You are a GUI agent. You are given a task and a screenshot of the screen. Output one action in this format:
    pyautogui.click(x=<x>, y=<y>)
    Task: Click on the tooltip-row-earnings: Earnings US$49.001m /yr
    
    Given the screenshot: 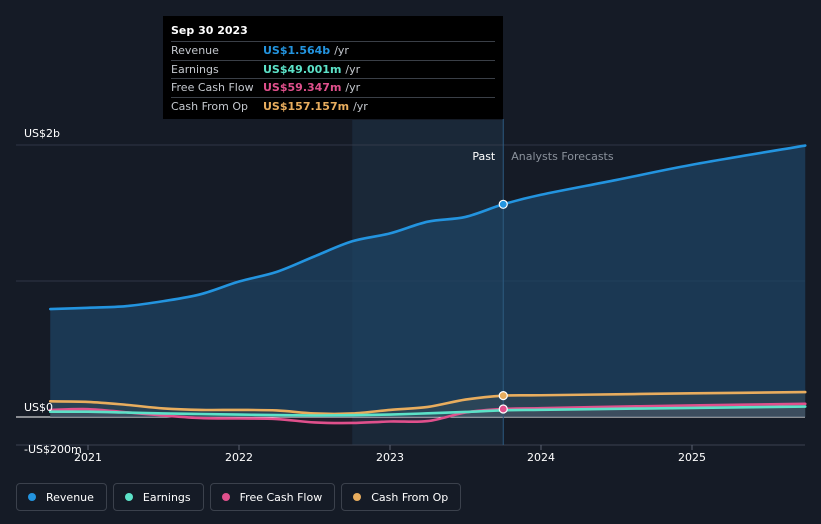 What is the action you would take?
    pyautogui.click(x=333, y=69)
    